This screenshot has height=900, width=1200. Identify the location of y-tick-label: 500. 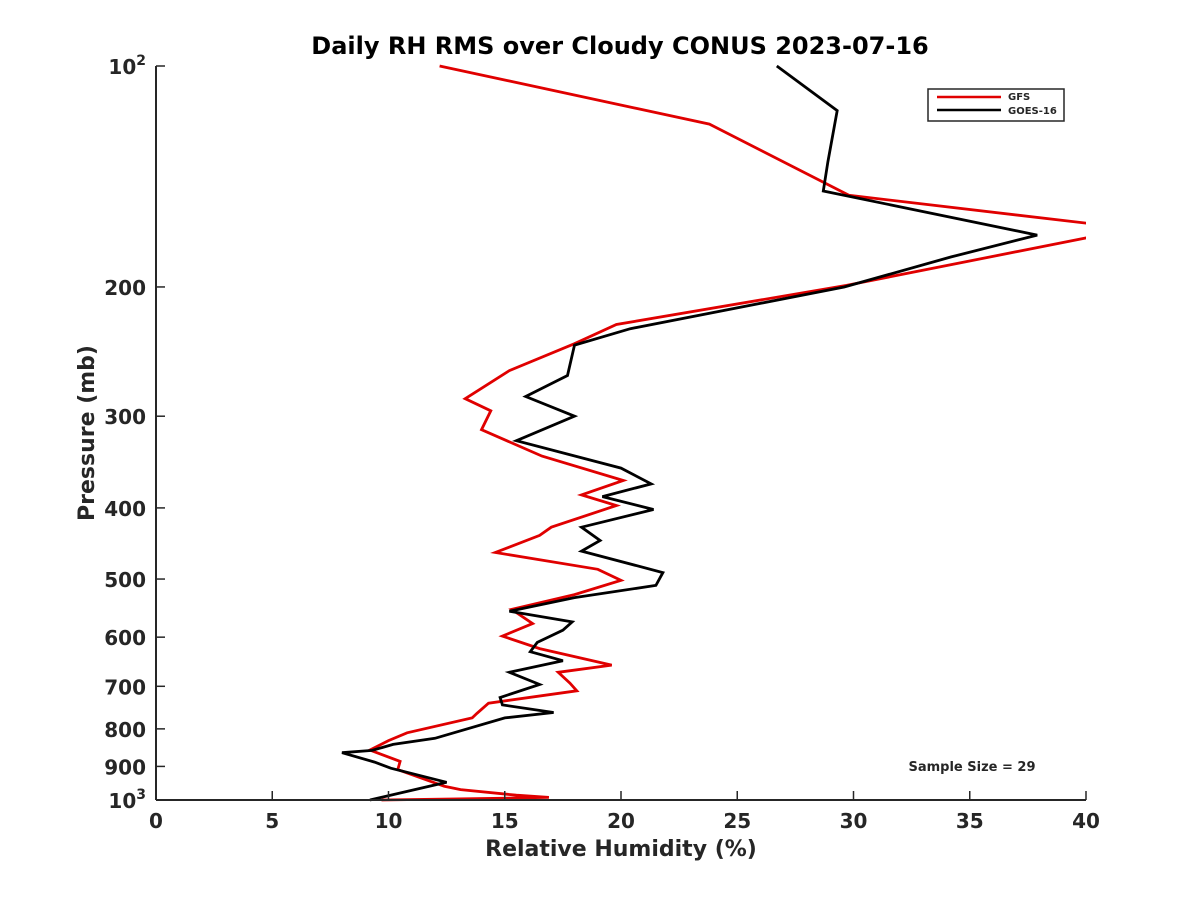
(125, 580).